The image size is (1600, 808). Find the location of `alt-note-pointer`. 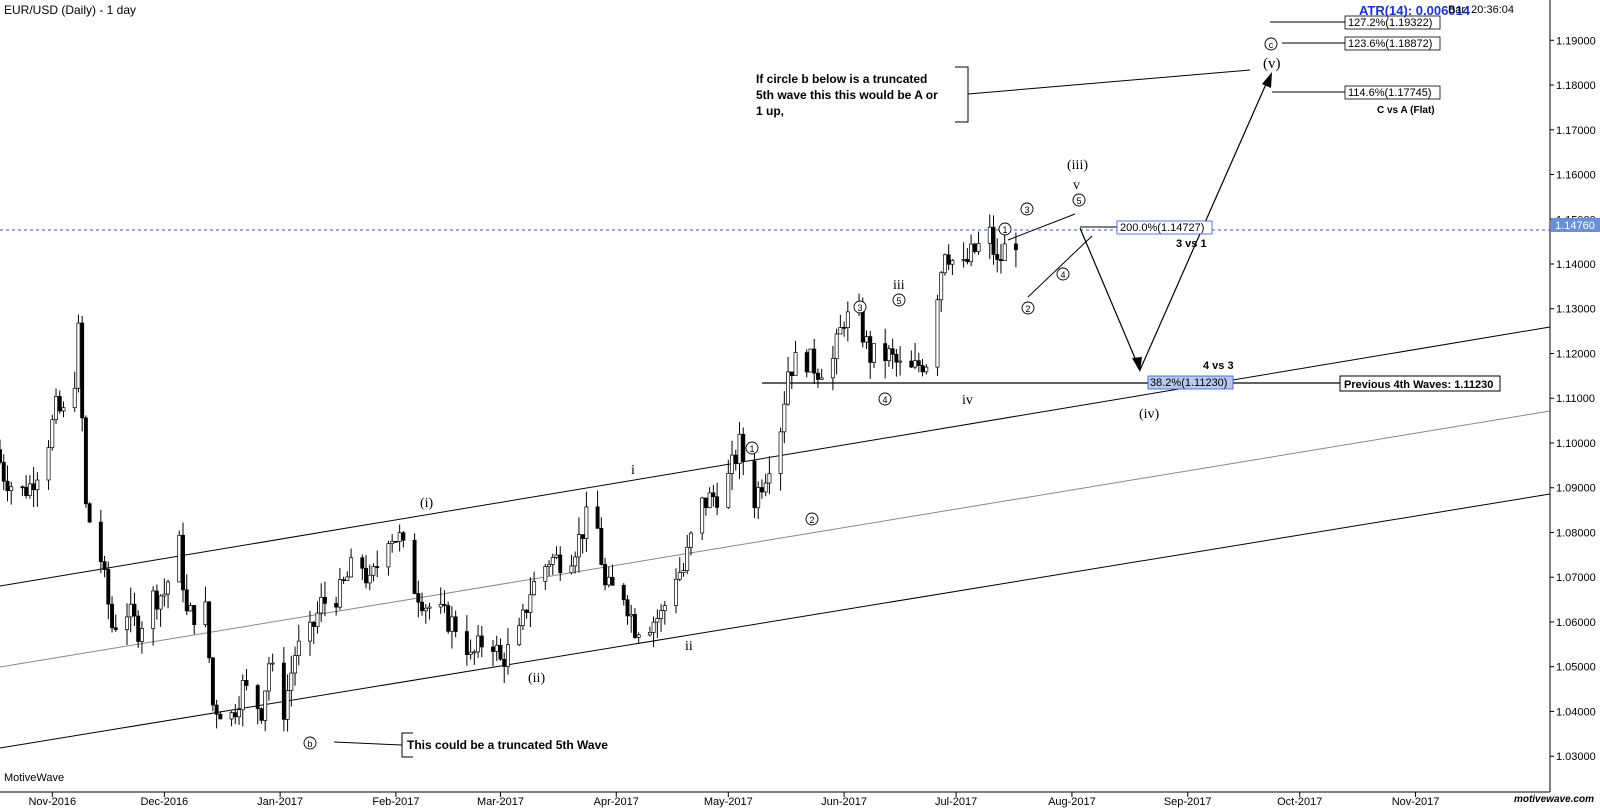

alt-note-pointer is located at coordinates (1109, 82).